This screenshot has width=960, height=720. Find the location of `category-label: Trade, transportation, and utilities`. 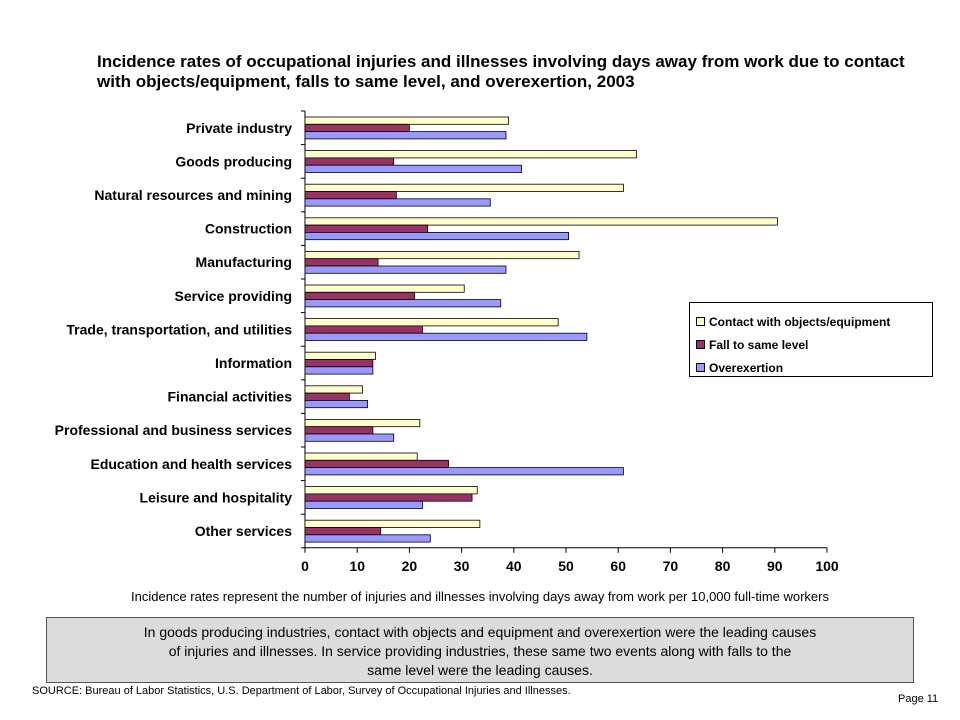

category-label: Trade, transportation, and utilities is located at coordinates (179, 329).